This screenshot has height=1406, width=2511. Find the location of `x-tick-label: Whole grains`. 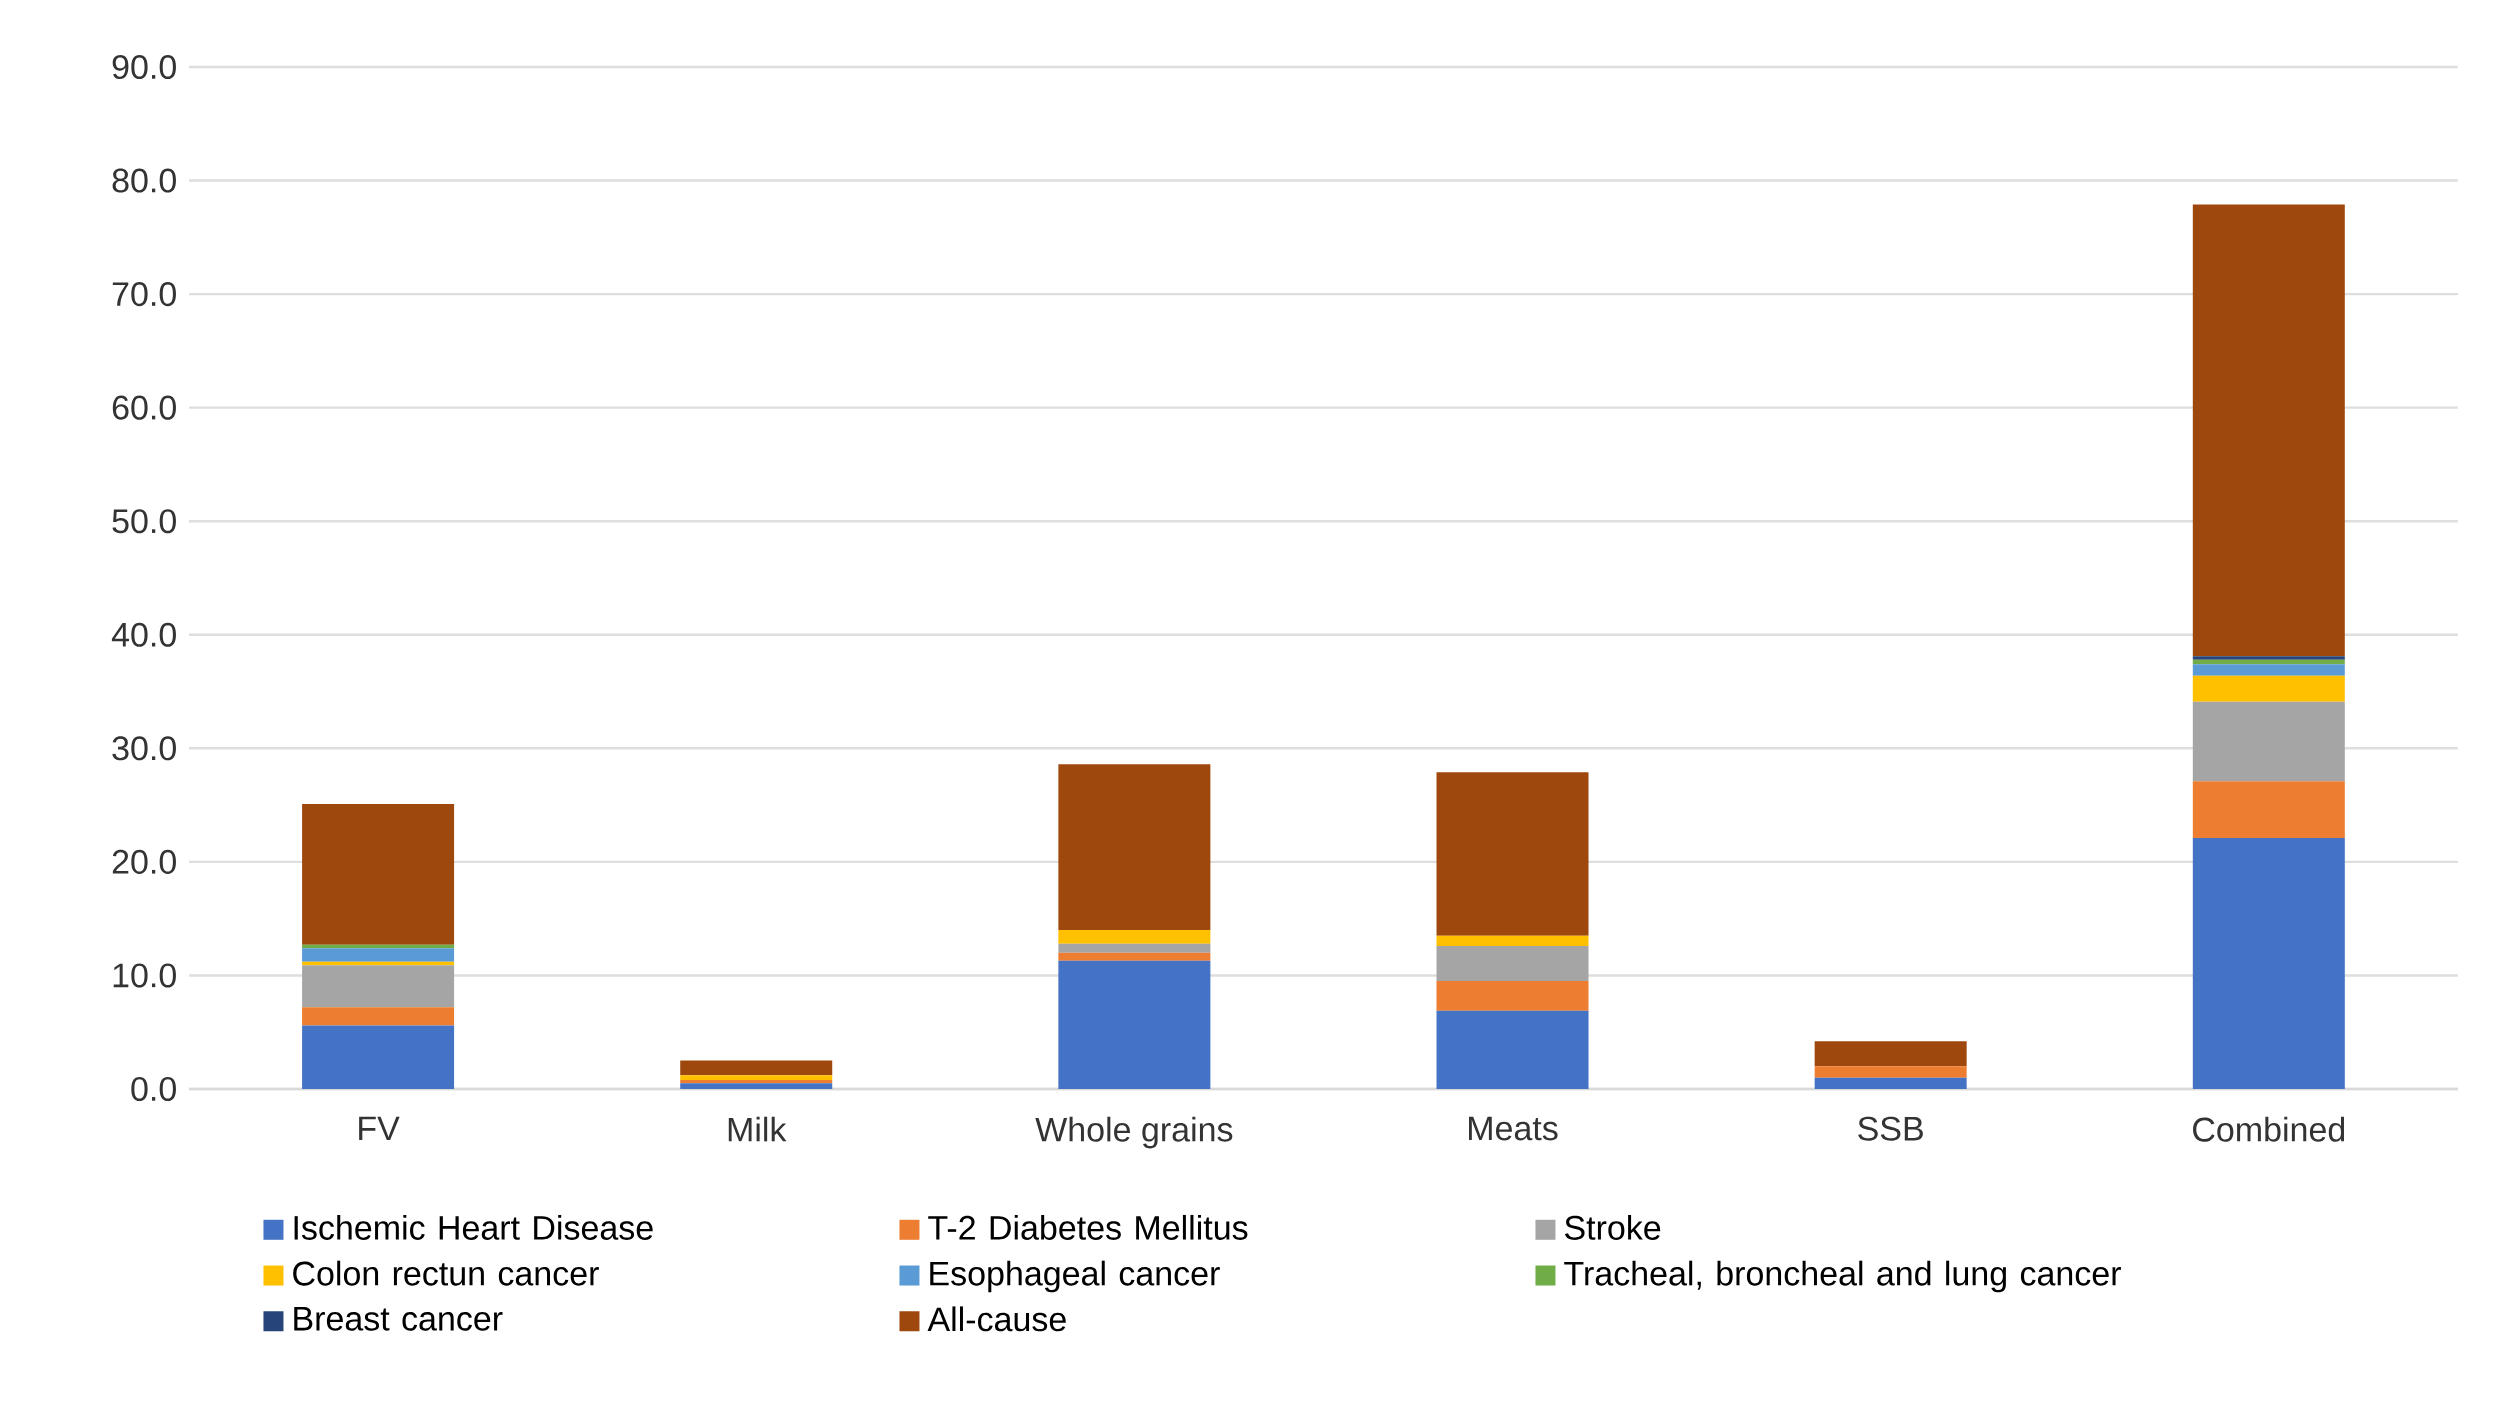

x-tick-label: Whole grains is located at coordinates (1134, 1132).